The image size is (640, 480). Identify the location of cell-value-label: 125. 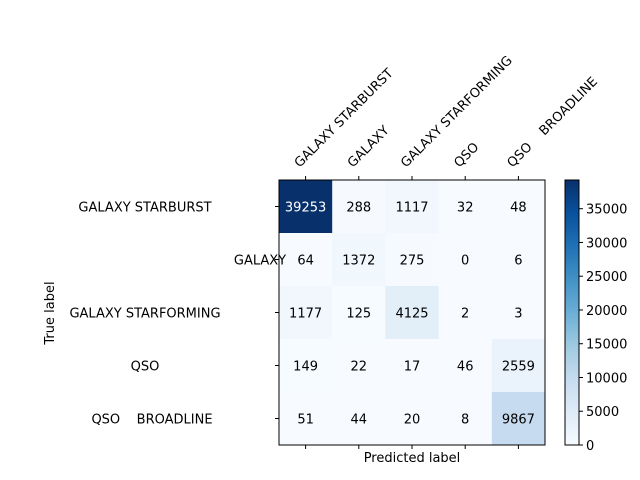
(358, 314).